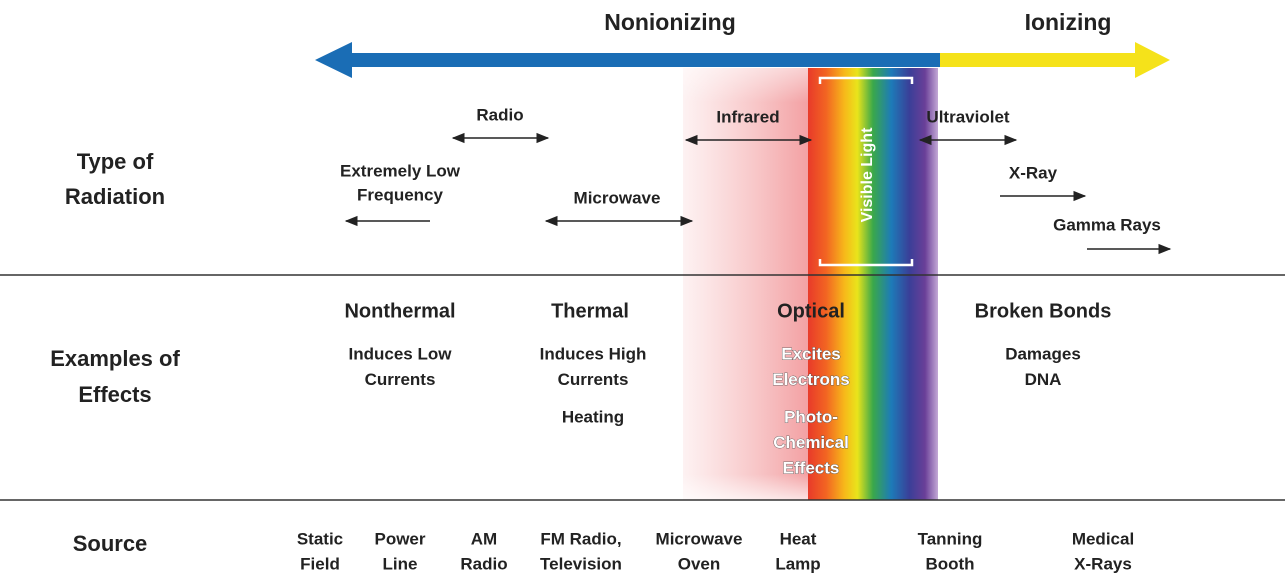 The image size is (1285, 575). Describe the element at coordinates (590, 311) in the screenshot. I see `effect-title: Thermal` at that location.